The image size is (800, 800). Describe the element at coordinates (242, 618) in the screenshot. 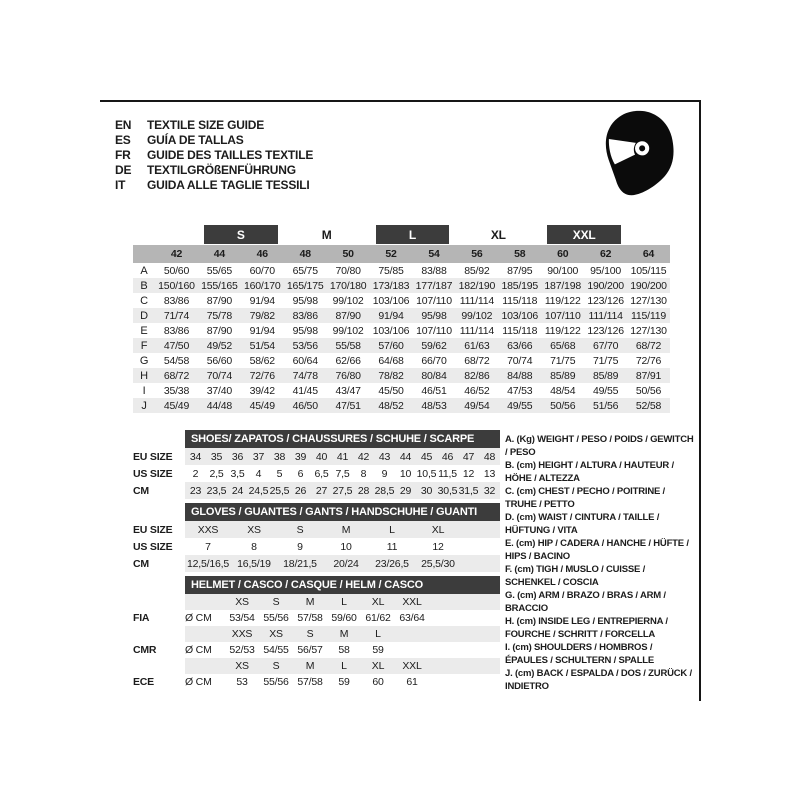

I see `size-cell: 53/54` at that location.